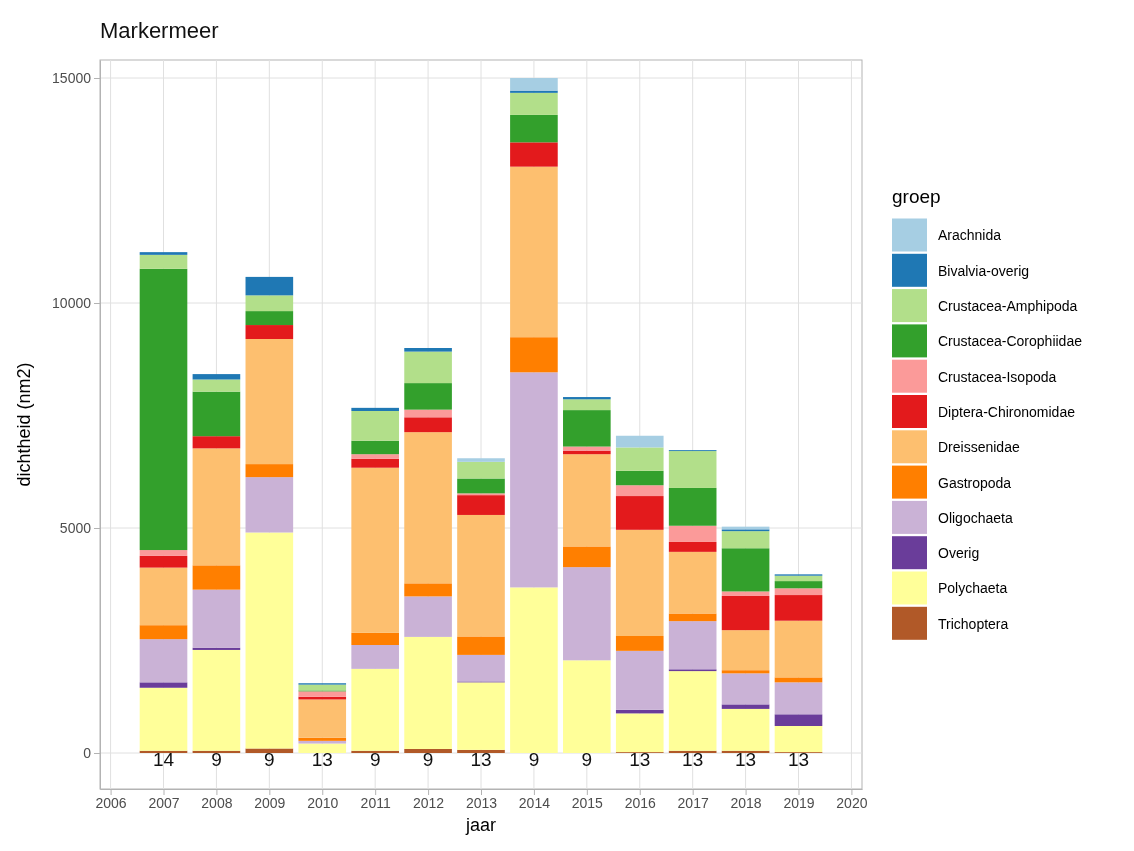 The height and width of the screenshot is (851, 1134). I want to click on y-tick-label: 10000, so click(72, 302).